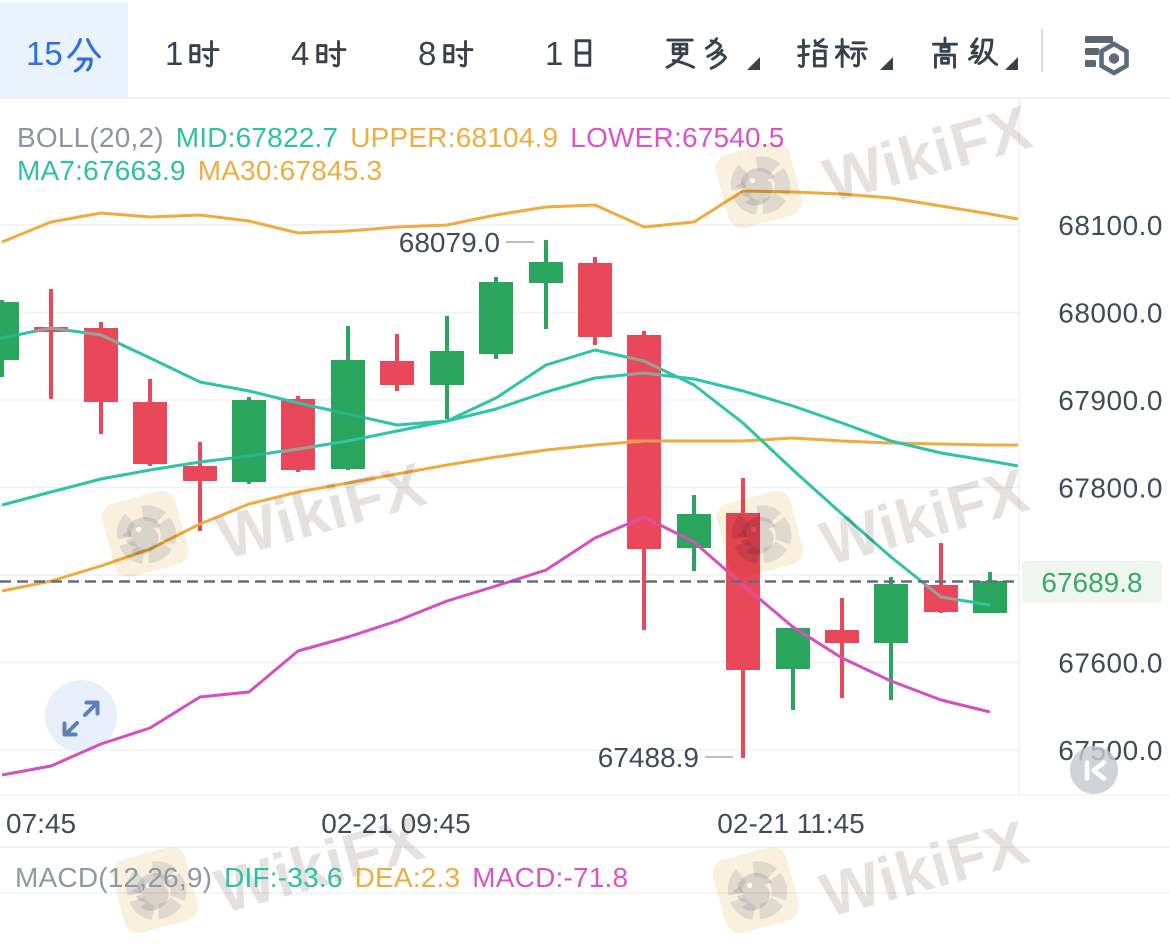 The width and height of the screenshot is (1170, 949). I want to click on svg-text: 15, so click(44, 53).